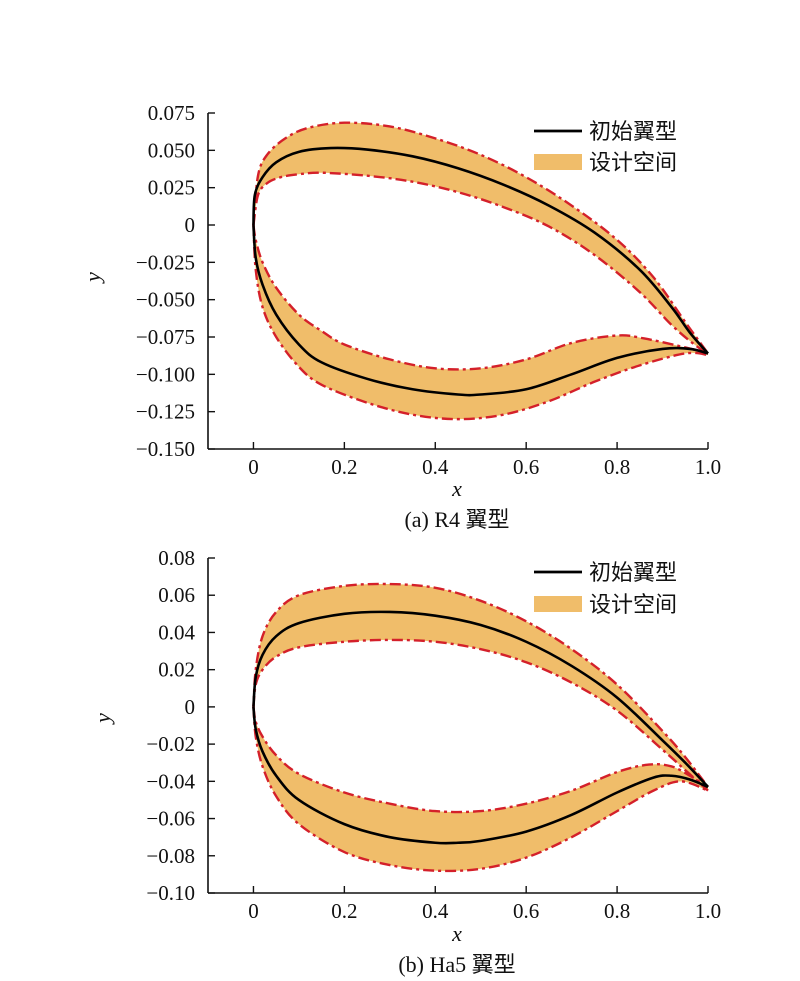  What do you see at coordinates (176, 670) in the screenshot?
I see `y-tick-label-b: 0.02` at bounding box center [176, 670].